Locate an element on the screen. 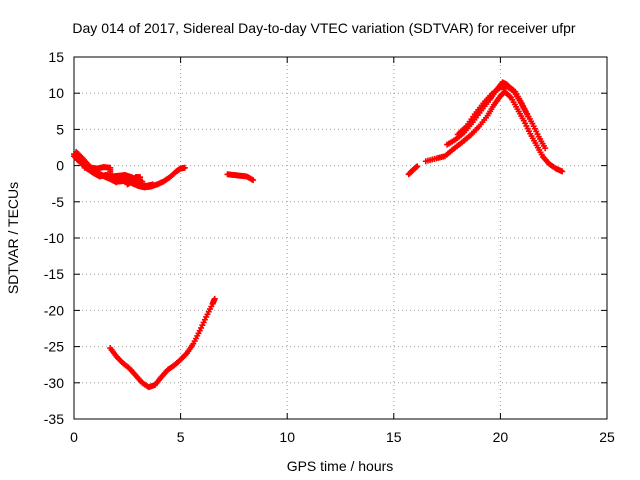 The image size is (640, 480). y-tick-label: -35 is located at coordinates (54, 419).